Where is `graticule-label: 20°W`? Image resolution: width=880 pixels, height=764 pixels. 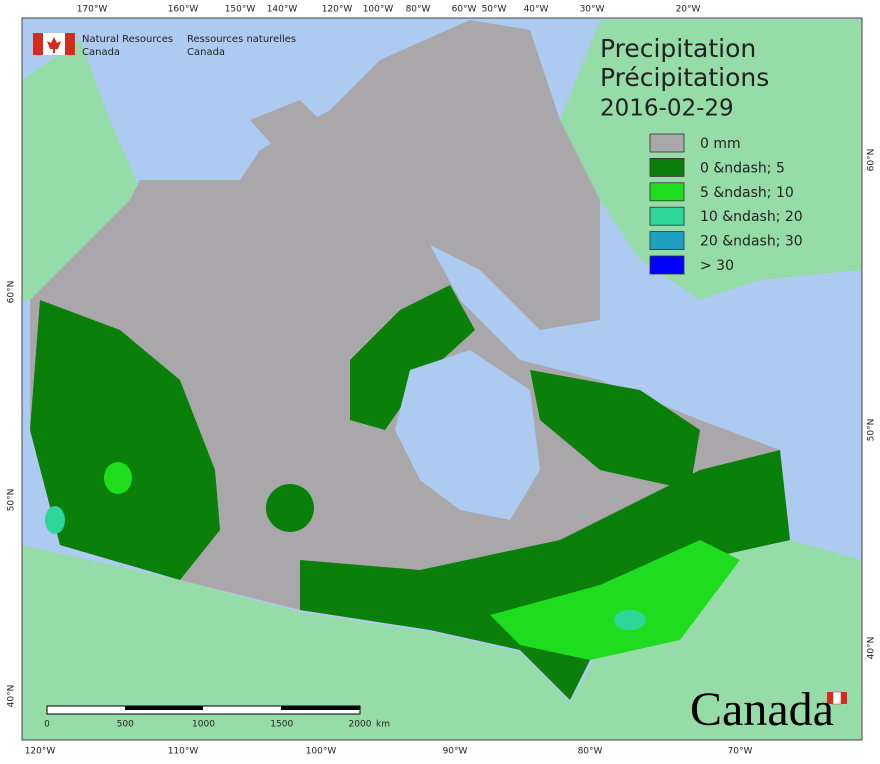 graticule-label: 20°W is located at coordinates (688, 10).